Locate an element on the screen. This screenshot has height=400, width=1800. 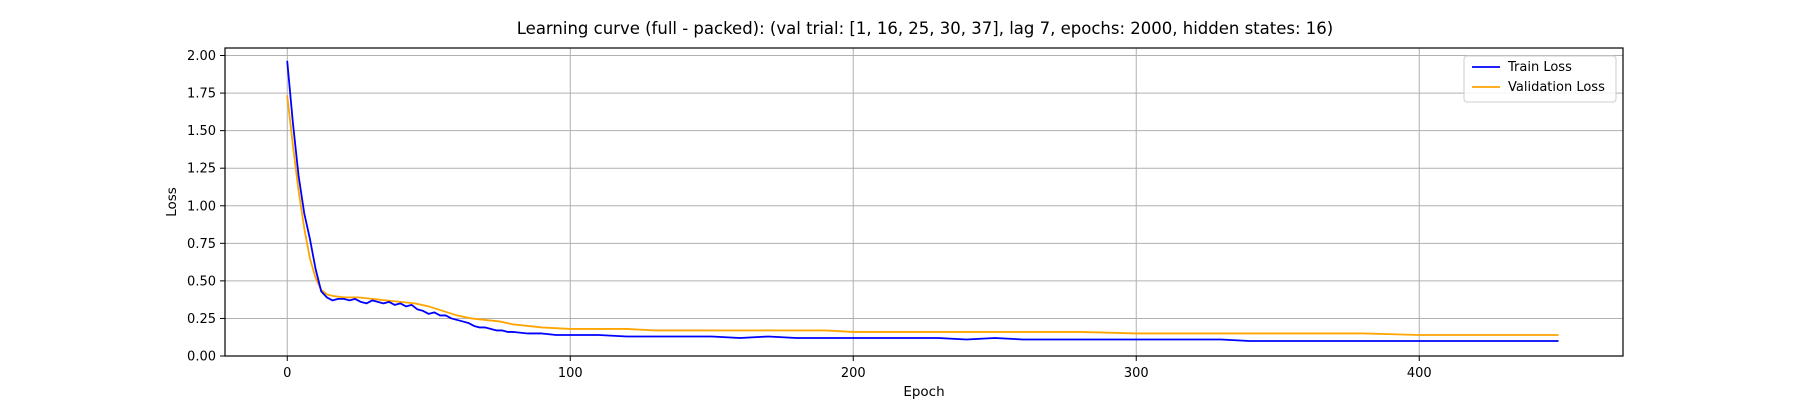
y-tick-label: 1.75 is located at coordinates (201, 94).